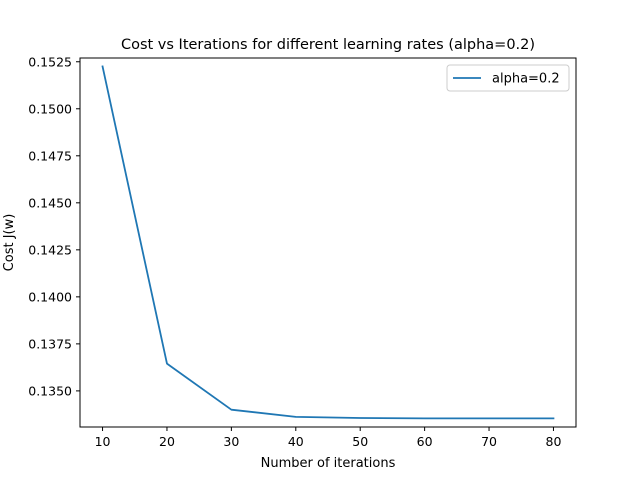  What do you see at coordinates (167, 441) in the screenshot?
I see `x-tick-label: 20` at bounding box center [167, 441].